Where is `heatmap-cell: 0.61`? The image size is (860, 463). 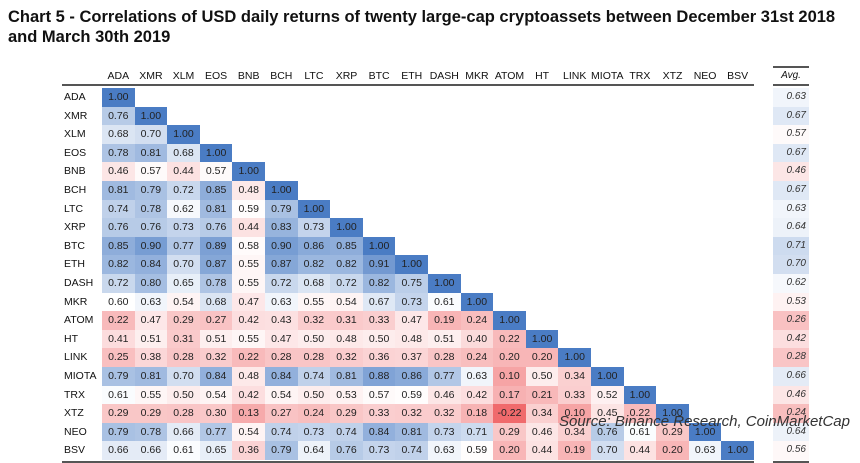 heatmap-cell: 0.61 is located at coordinates (118, 395).